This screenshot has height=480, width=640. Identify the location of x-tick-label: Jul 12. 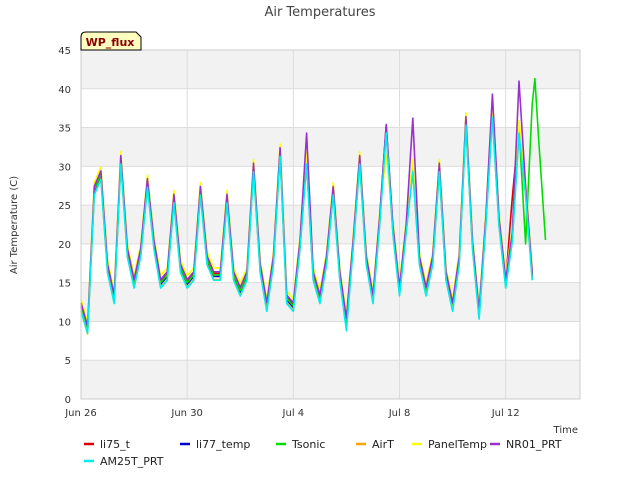
(505, 413).